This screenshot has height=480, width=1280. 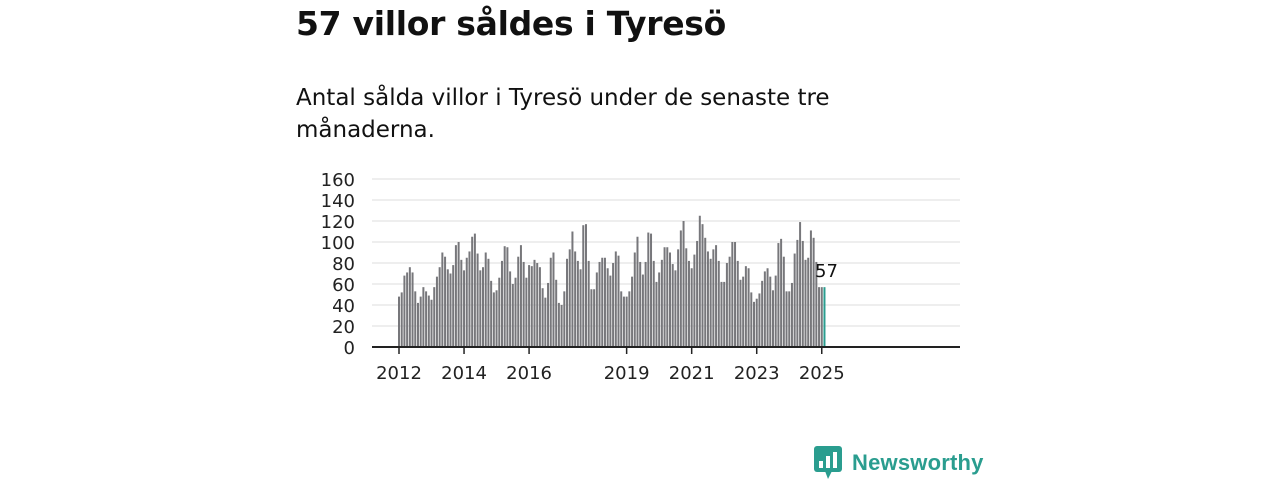 I want to click on x-axis-ticks: 2012 2014 2016 2019 2021 2023 2025, so click(x=610, y=365).